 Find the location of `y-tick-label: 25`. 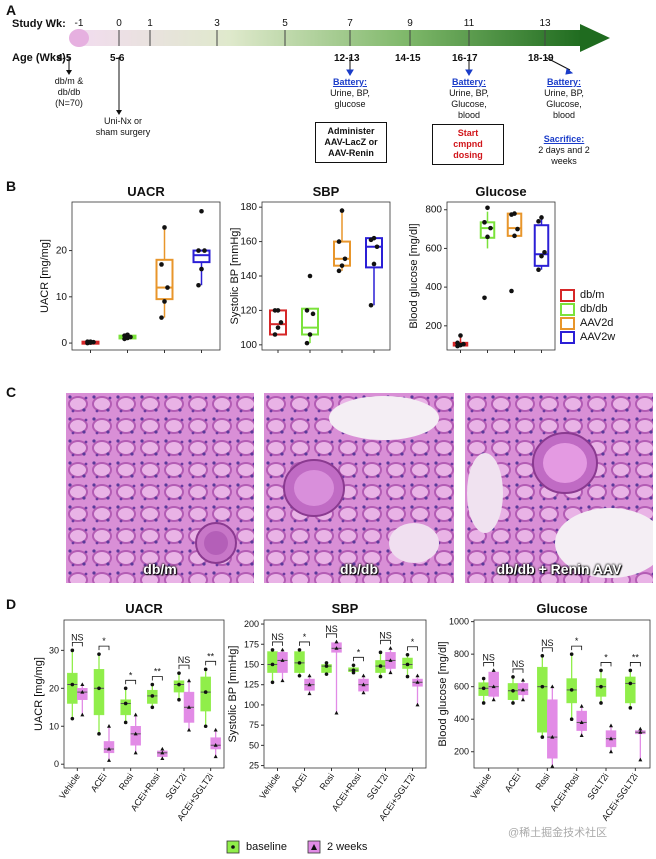

y-tick-label: 25 is located at coordinates (254, 766).